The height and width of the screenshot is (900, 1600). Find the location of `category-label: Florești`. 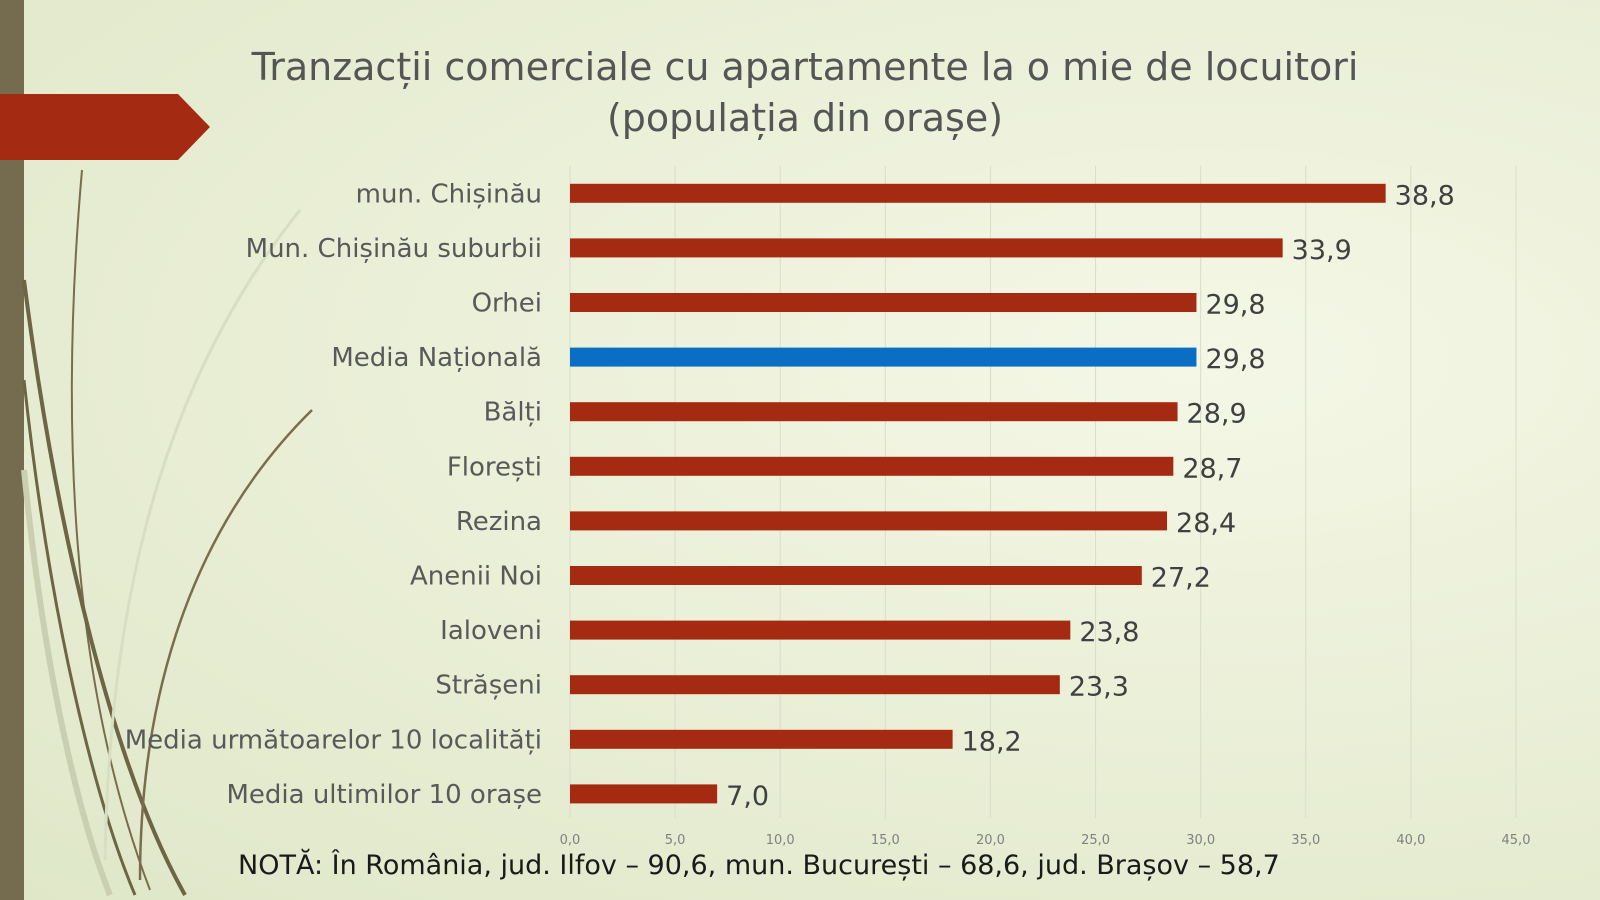

category-label: Florești is located at coordinates (494, 467).